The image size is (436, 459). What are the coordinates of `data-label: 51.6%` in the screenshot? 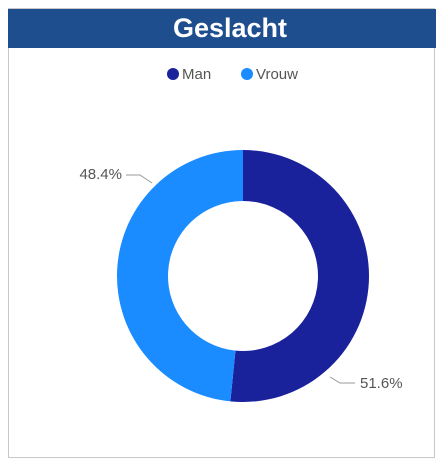 It's located at (381, 383).